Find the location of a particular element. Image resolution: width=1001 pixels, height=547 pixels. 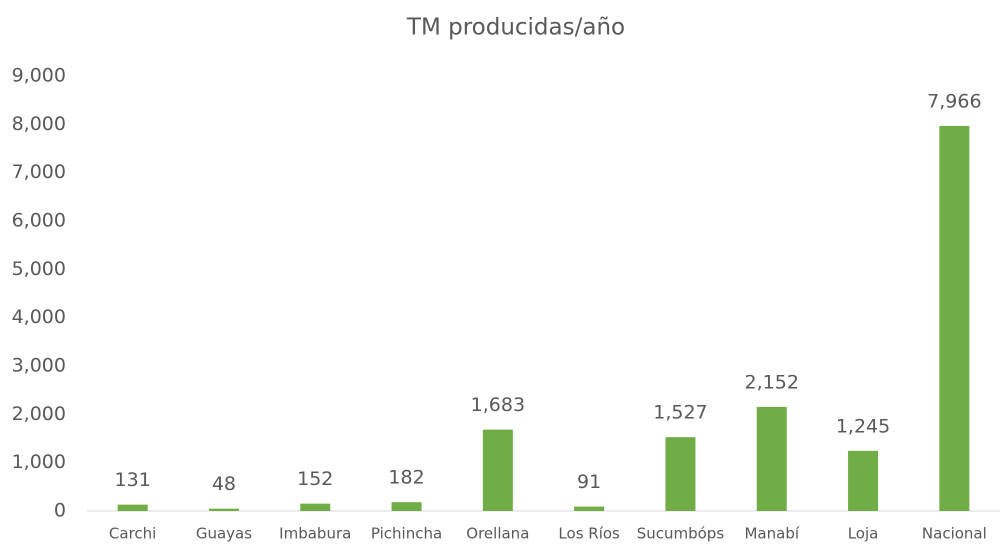

y-tick-label: 8,000 is located at coordinates (39, 124).